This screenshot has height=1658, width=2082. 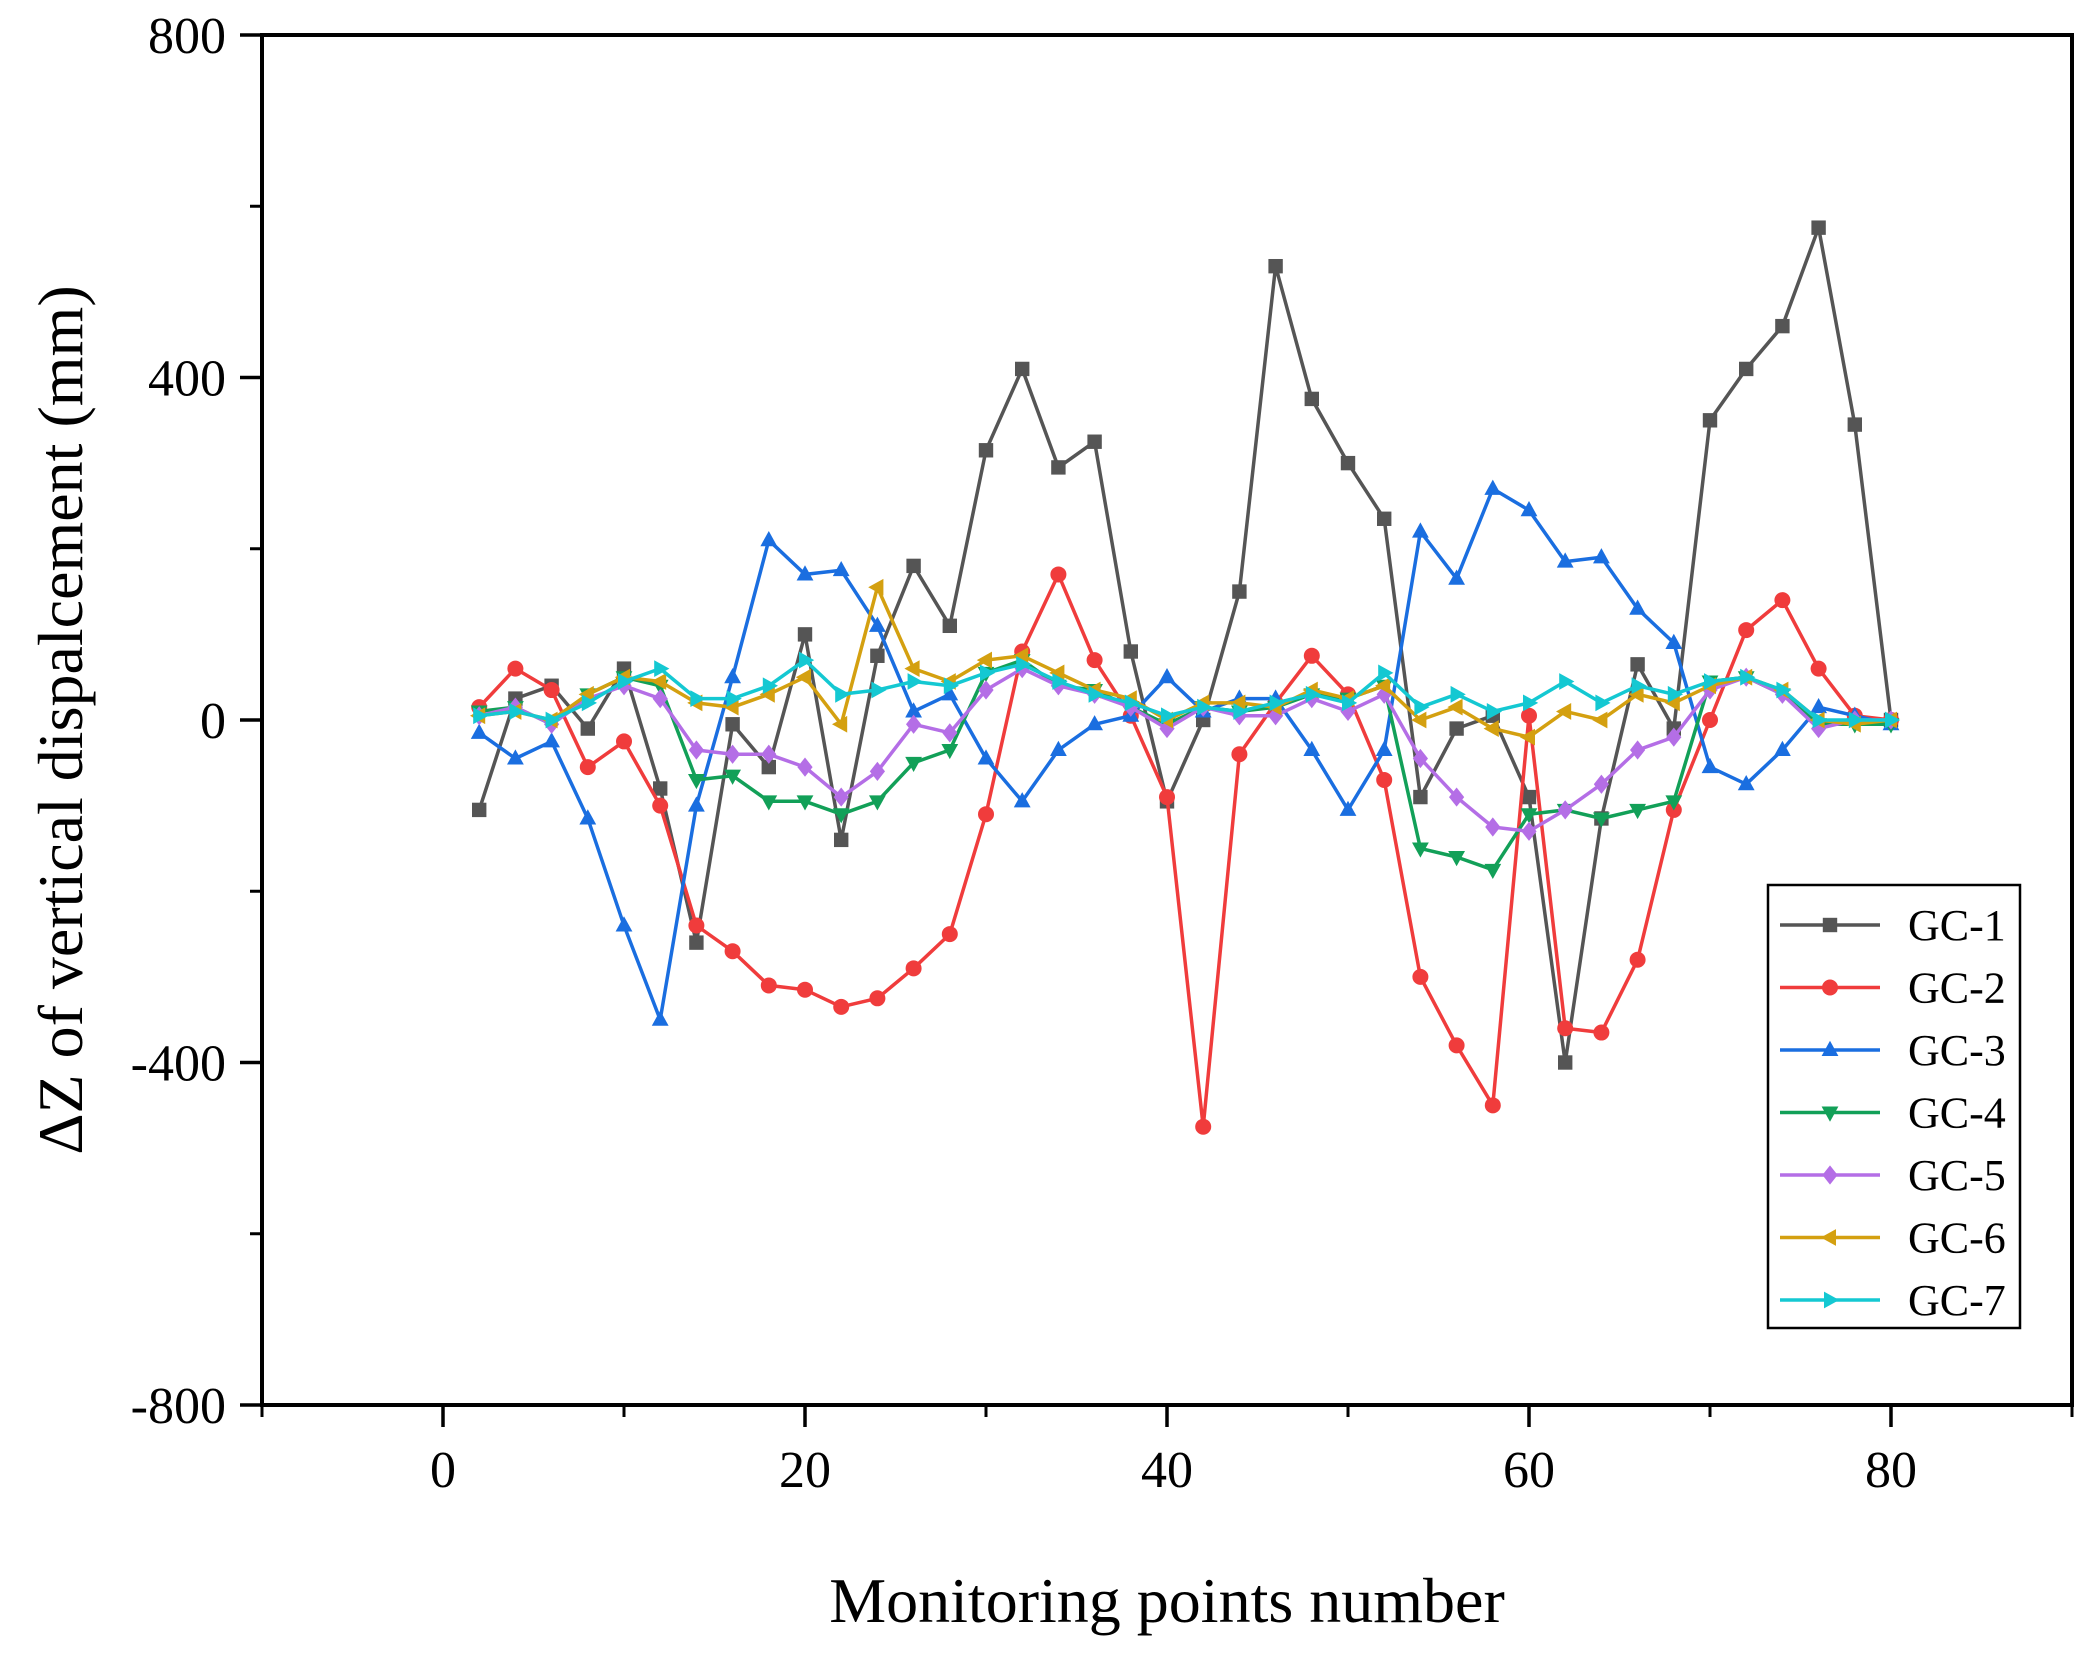 What do you see at coordinates (187, 379) in the screenshot?
I see `y-tick-label: 400` at bounding box center [187, 379].